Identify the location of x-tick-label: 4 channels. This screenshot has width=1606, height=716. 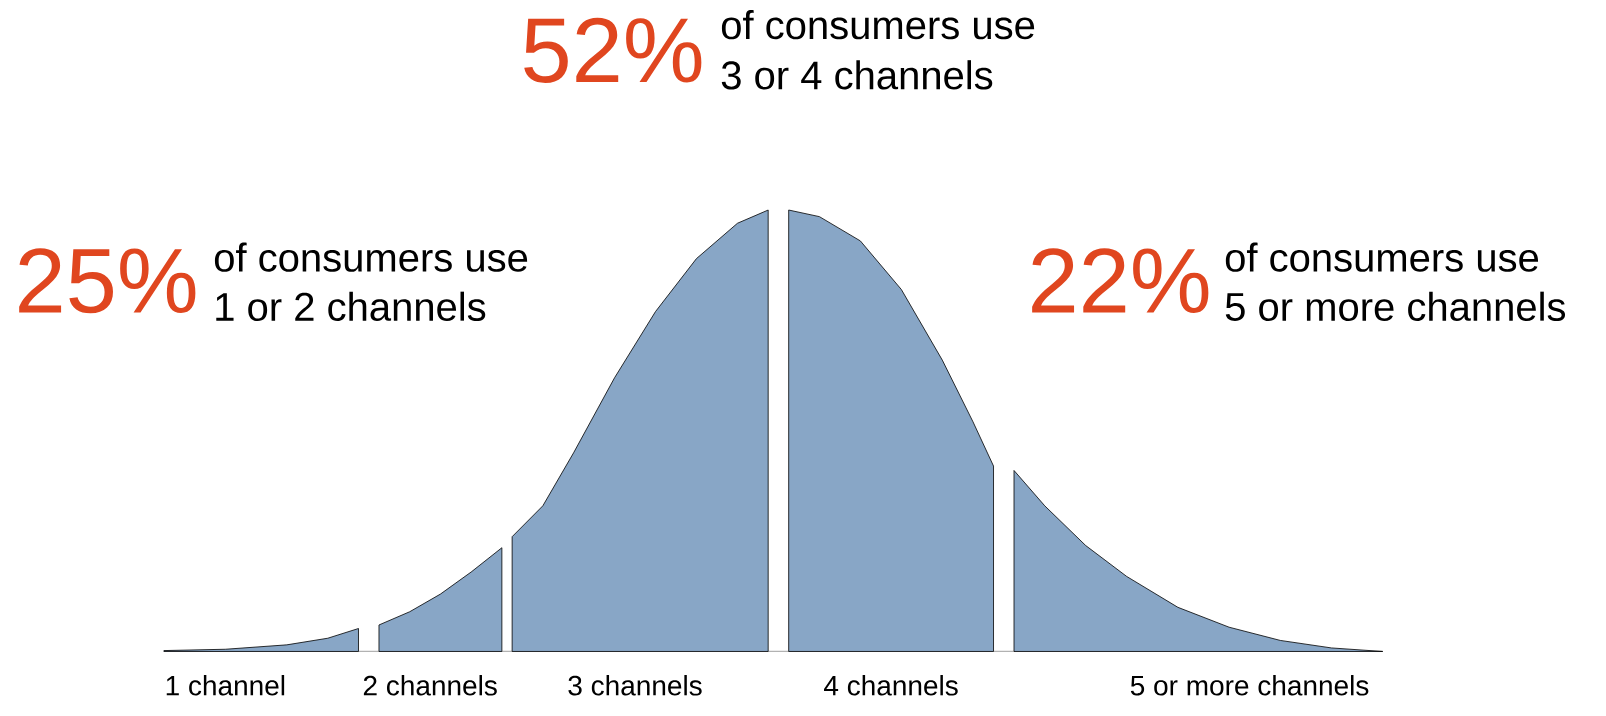
(891, 685).